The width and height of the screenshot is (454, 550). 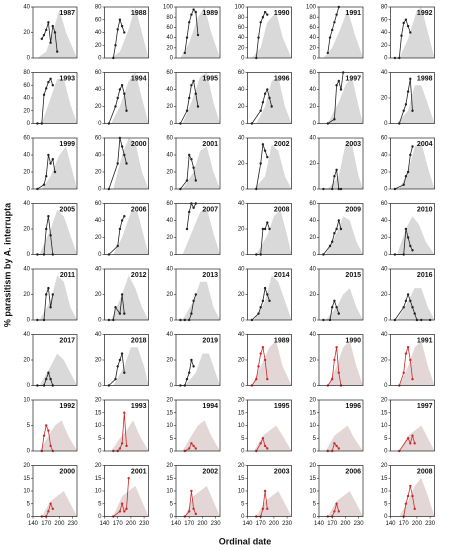 I want to click on panel-title: 2017, so click(x=67, y=340).